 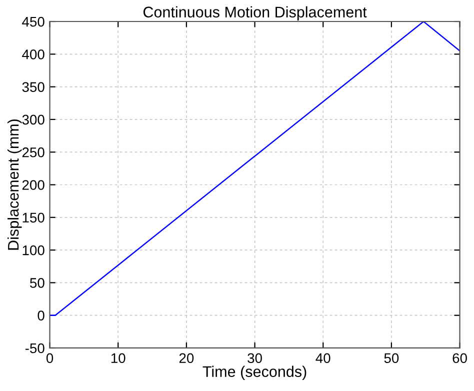 I want to click on y-tick-label: 450, so click(x=33, y=21).